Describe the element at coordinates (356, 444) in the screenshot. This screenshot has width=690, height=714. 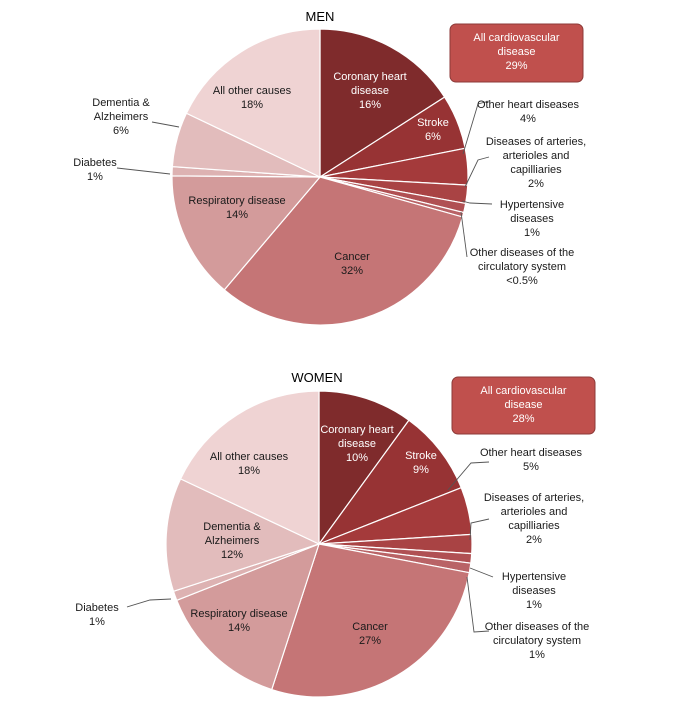
I see `slice-label-coronary-heart: Coronary heart disease 10%` at that location.